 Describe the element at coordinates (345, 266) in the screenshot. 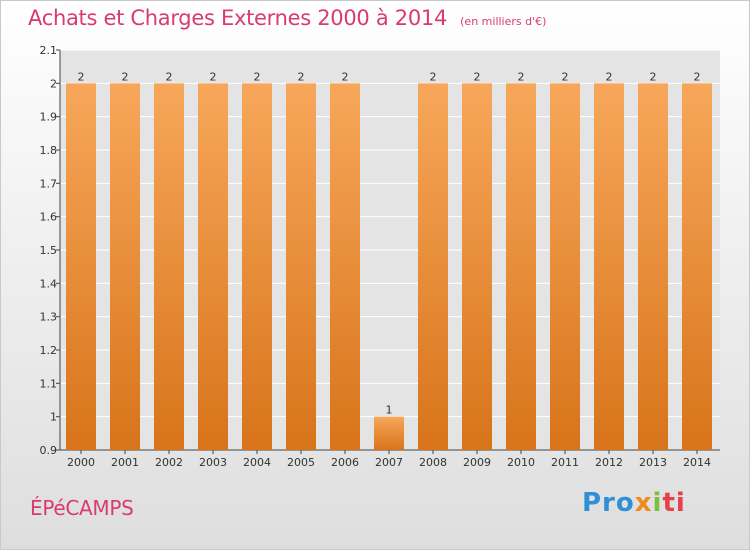

I see `bar-2006` at that location.